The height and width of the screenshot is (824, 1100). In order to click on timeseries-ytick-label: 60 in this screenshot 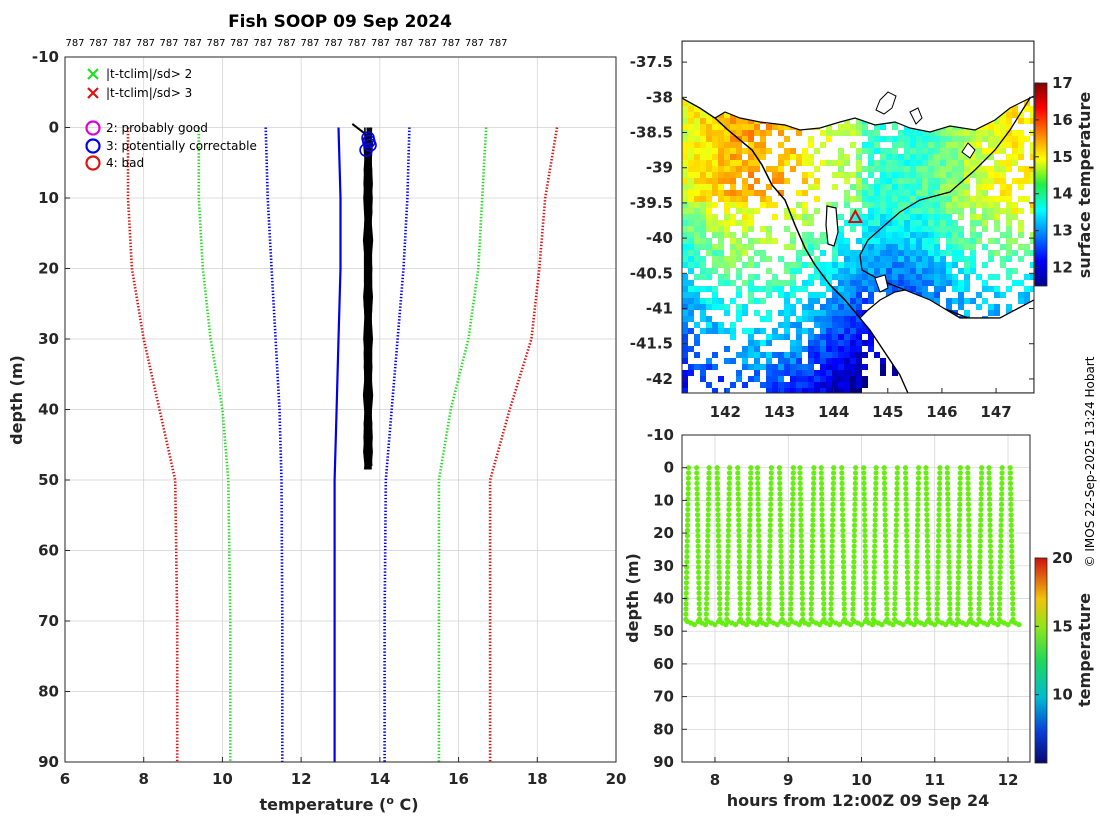, I will do `click(663, 664)`.